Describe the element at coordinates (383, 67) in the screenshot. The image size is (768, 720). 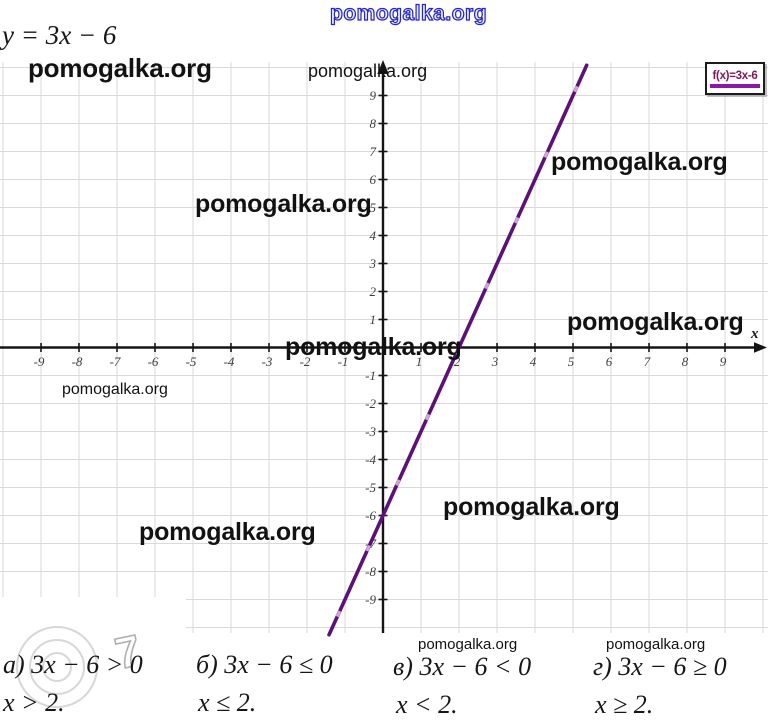
I see `y-axis-arrow` at that location.